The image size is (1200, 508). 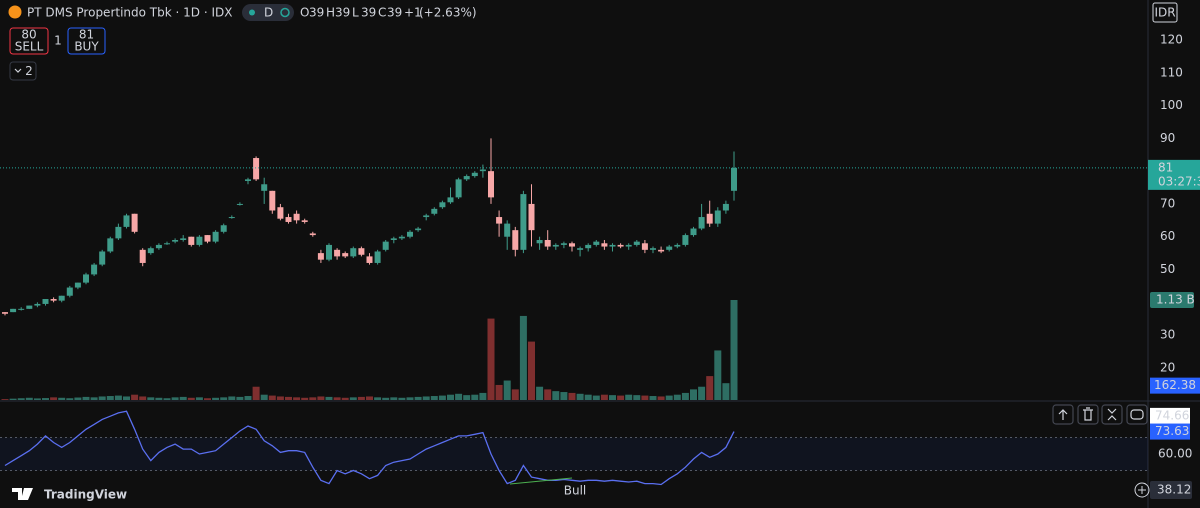 What do you see at coordinates (394, 13) in the screenshot?
I see `ohlc-value: 39` at bounding box center [394, 13].